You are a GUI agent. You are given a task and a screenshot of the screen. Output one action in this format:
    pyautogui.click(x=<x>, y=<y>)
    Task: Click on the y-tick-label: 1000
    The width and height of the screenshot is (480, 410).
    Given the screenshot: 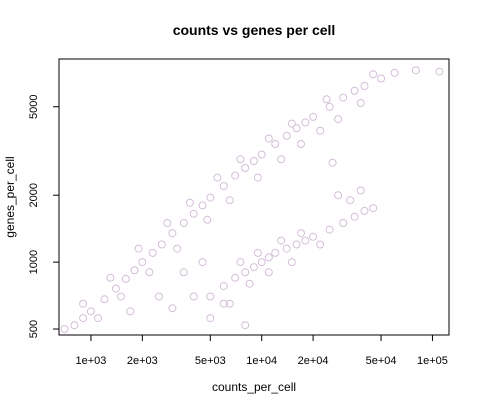 What is the action you would take?
    pyautogui.click(x=34, y=262)
    